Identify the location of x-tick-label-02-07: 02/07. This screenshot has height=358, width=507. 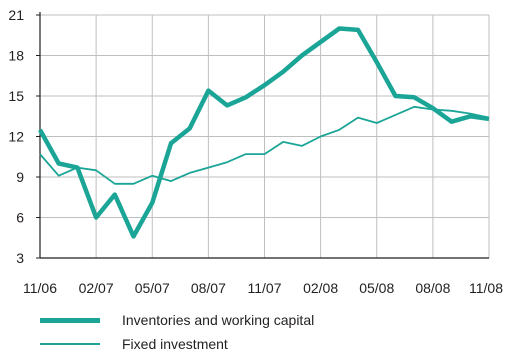
(96, 288).